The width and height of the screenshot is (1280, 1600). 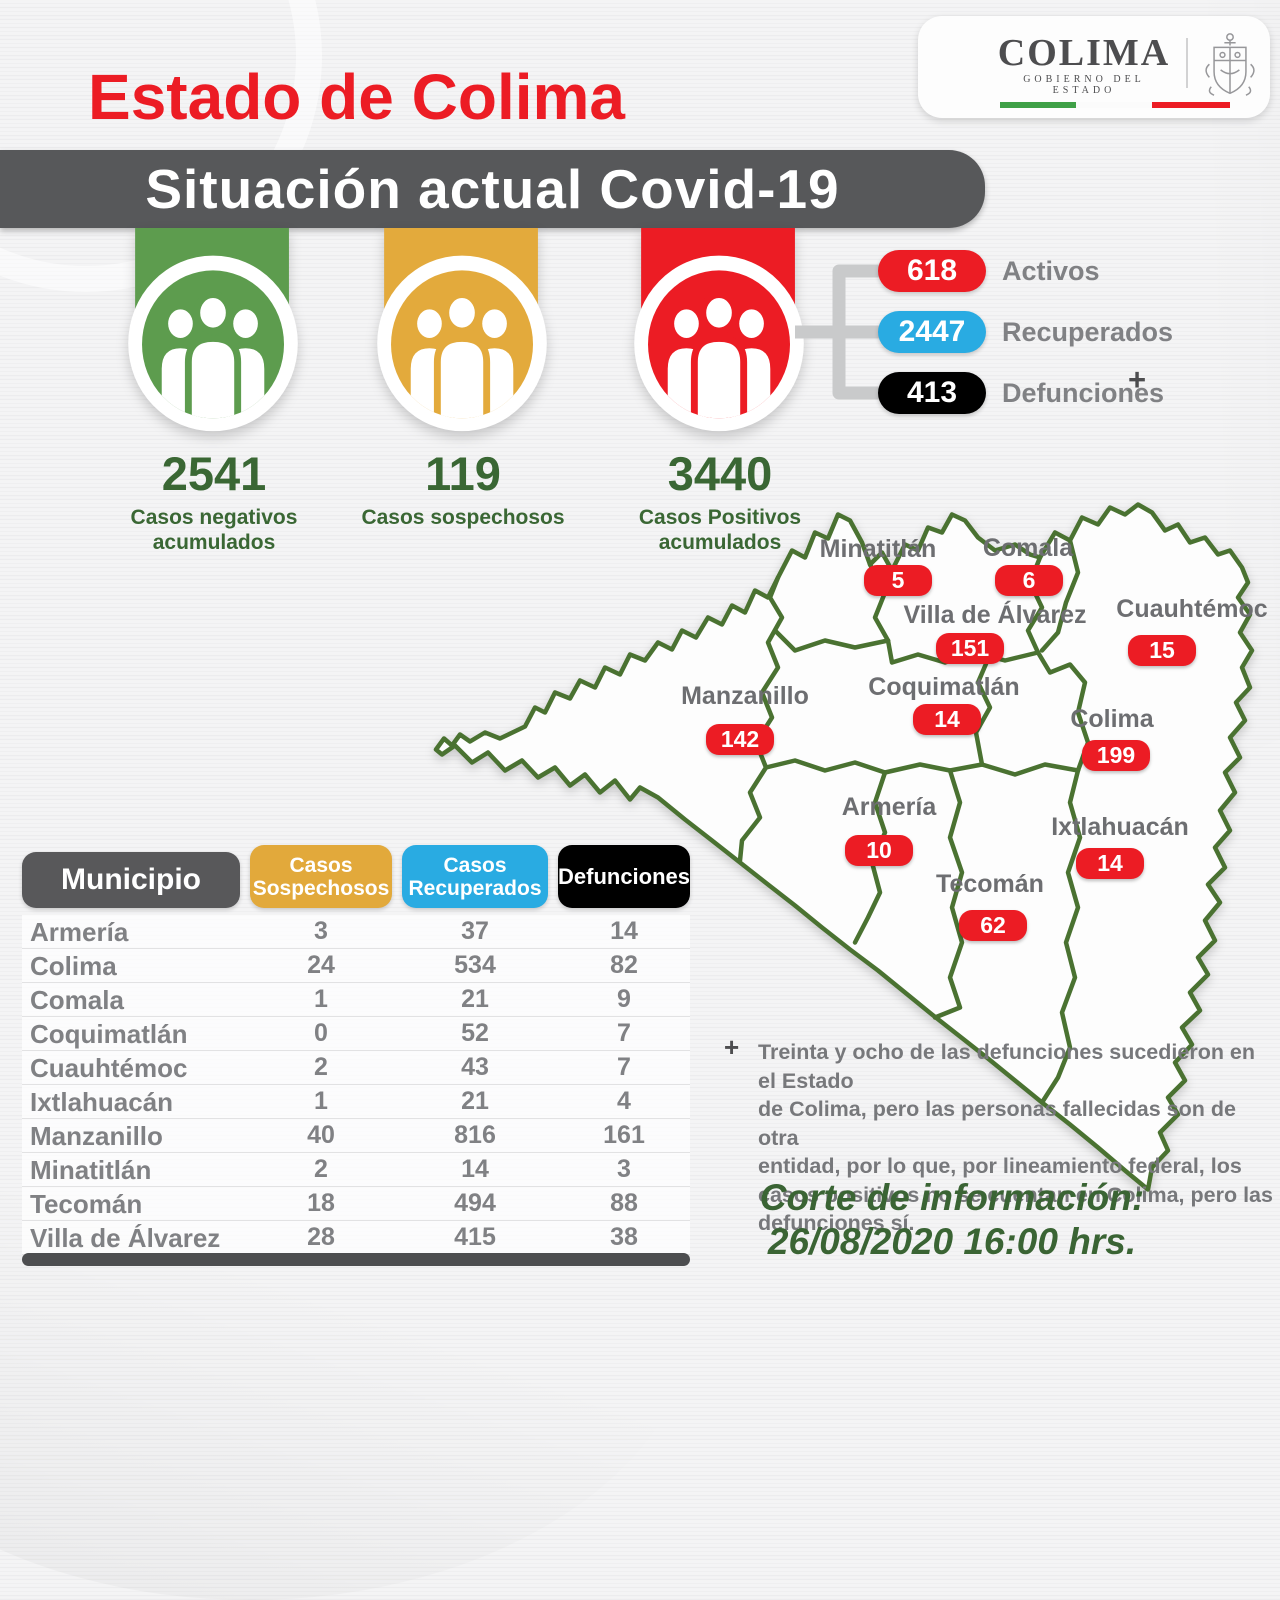 I want to click on map-label-colima: Colima, so click(x=1112, y=719).